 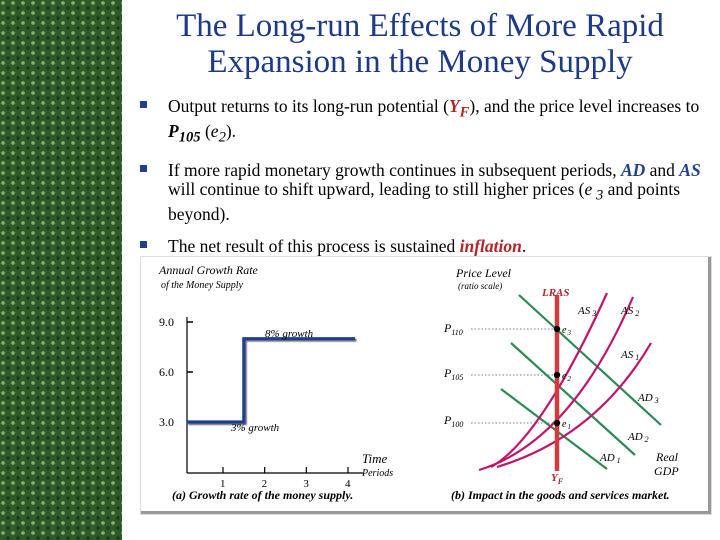 I want to click on point-e1, so click(x=557, y=423).